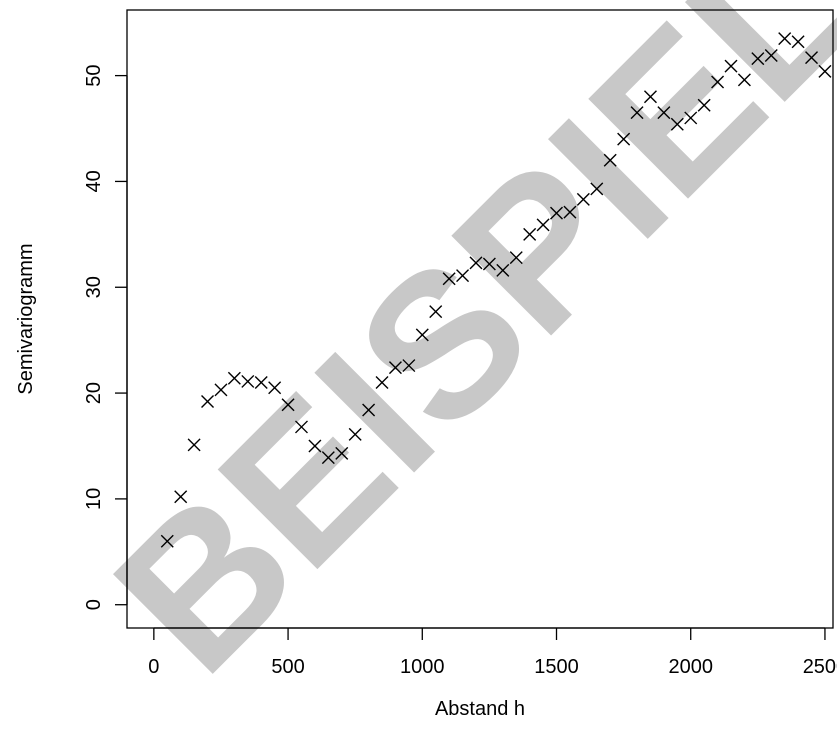 The image size is (837, 746). What do you see at coordinates (287, 667) in the screenshot?
I see `x-tick-label: 500` at bounding box center [287, 667].